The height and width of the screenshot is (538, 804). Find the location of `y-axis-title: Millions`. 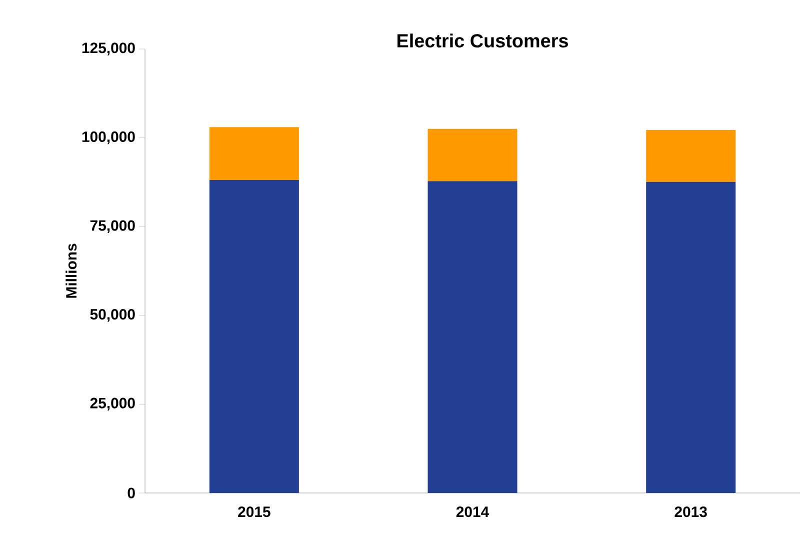

y-axis-title: Millions is located at coordinates (71, 271).